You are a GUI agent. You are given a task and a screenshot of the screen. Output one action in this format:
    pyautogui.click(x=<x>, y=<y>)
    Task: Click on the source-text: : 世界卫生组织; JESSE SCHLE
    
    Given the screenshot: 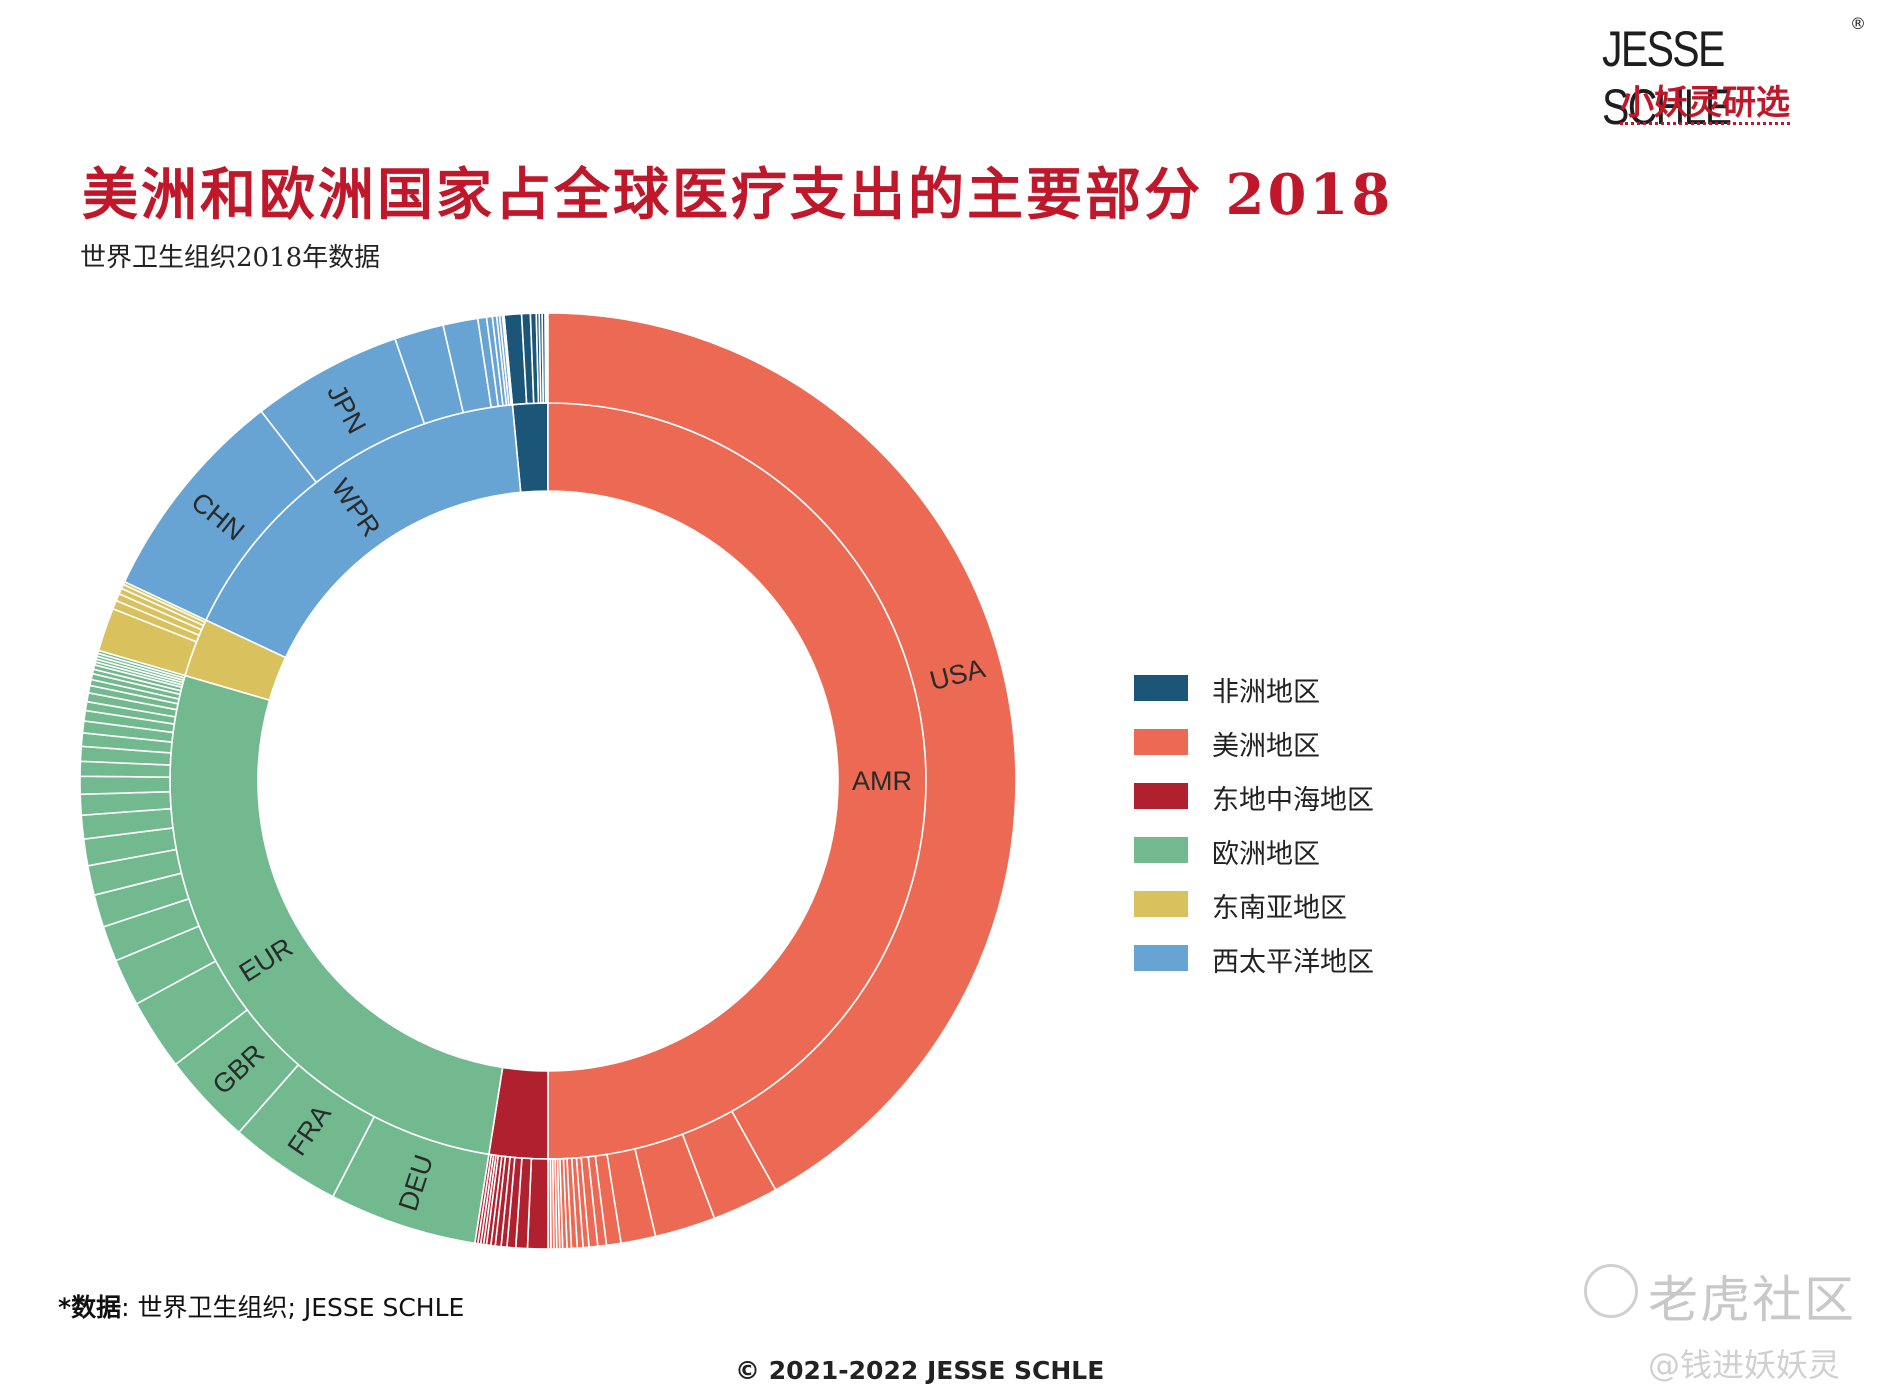 What is the action you would take?
    pyautogui.click(x=293, y=1307)
    